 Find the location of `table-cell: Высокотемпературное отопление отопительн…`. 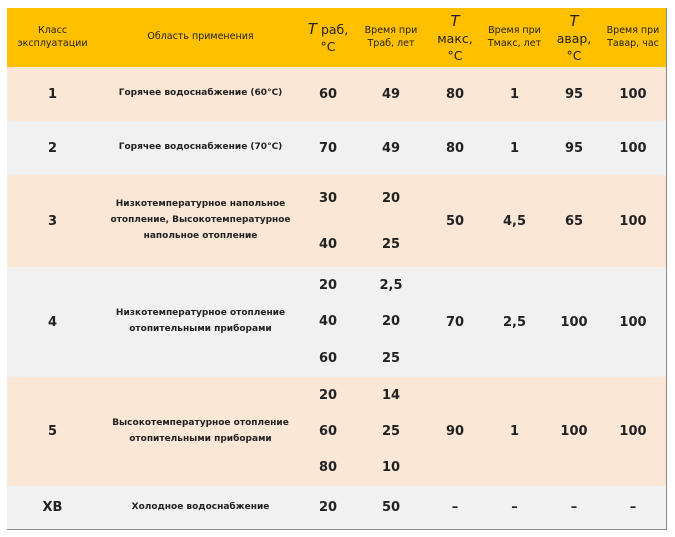

table-cell: Высокотемпературное отопление отопительн… is located at coordinates (201, 432).